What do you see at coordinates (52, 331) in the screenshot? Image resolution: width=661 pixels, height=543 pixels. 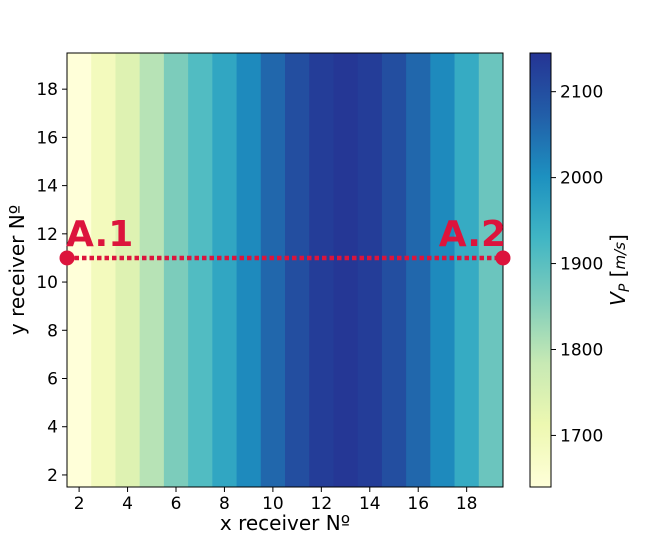 I see `y-tick-label: 8` at bounding box center [52, 331].